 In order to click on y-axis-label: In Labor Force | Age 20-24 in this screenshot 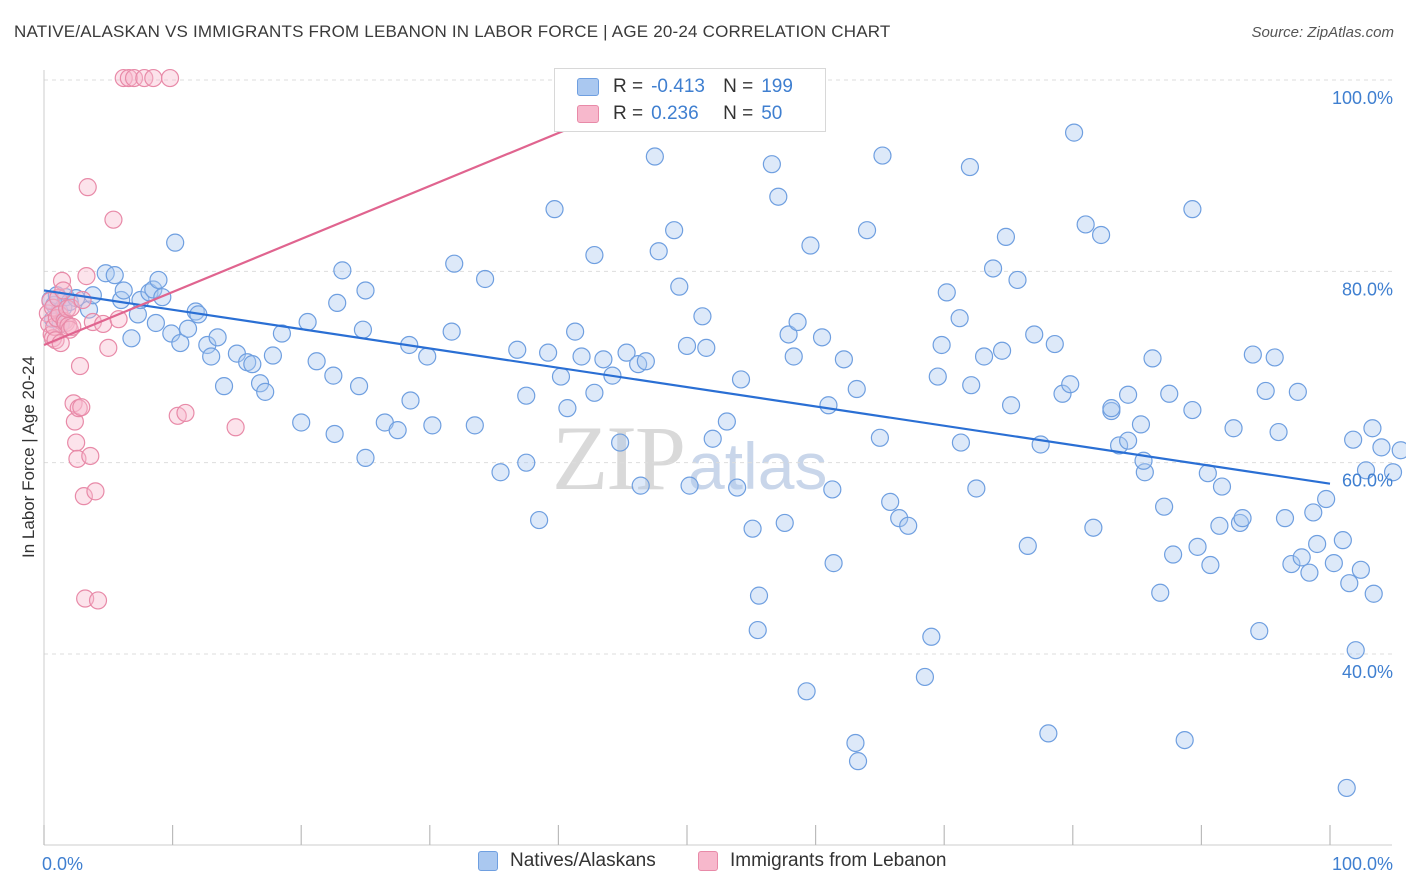, I will do `click(28, 457)`.